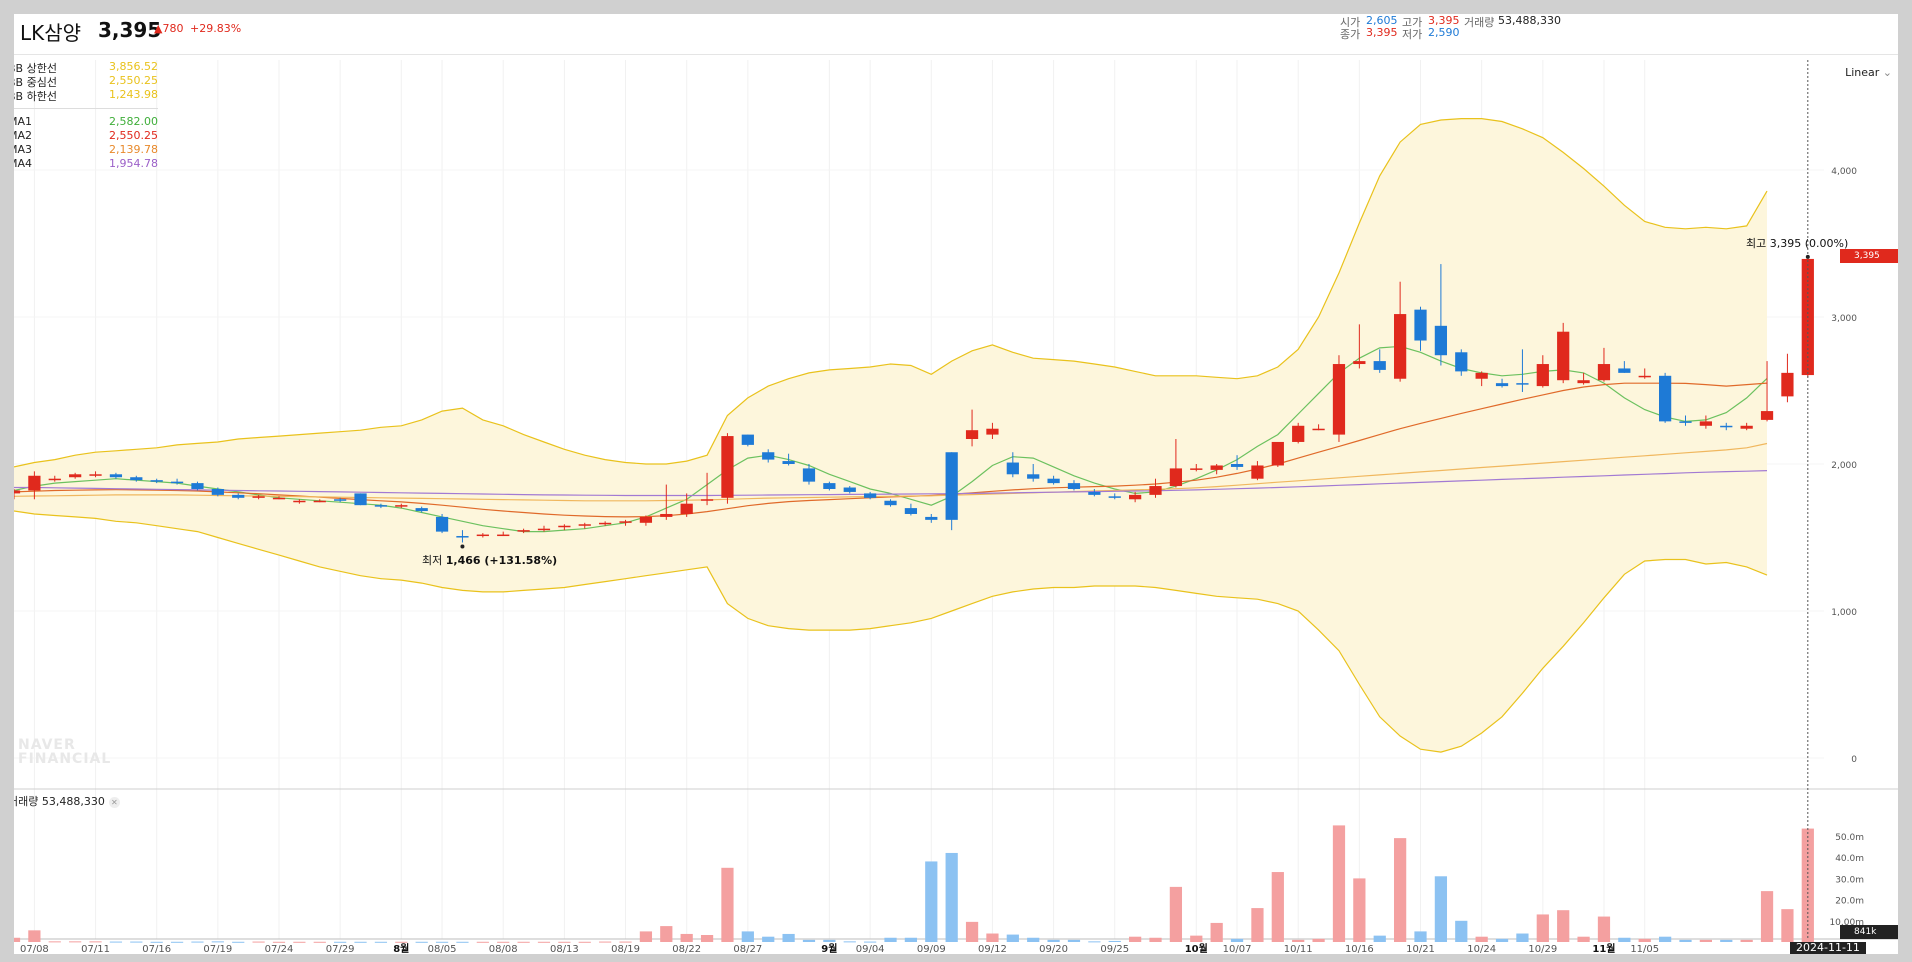 This screenshot has width=1912, height=962. I want to click on high-marker: 최고 3,395 (0.00%), so click(1797, 243).